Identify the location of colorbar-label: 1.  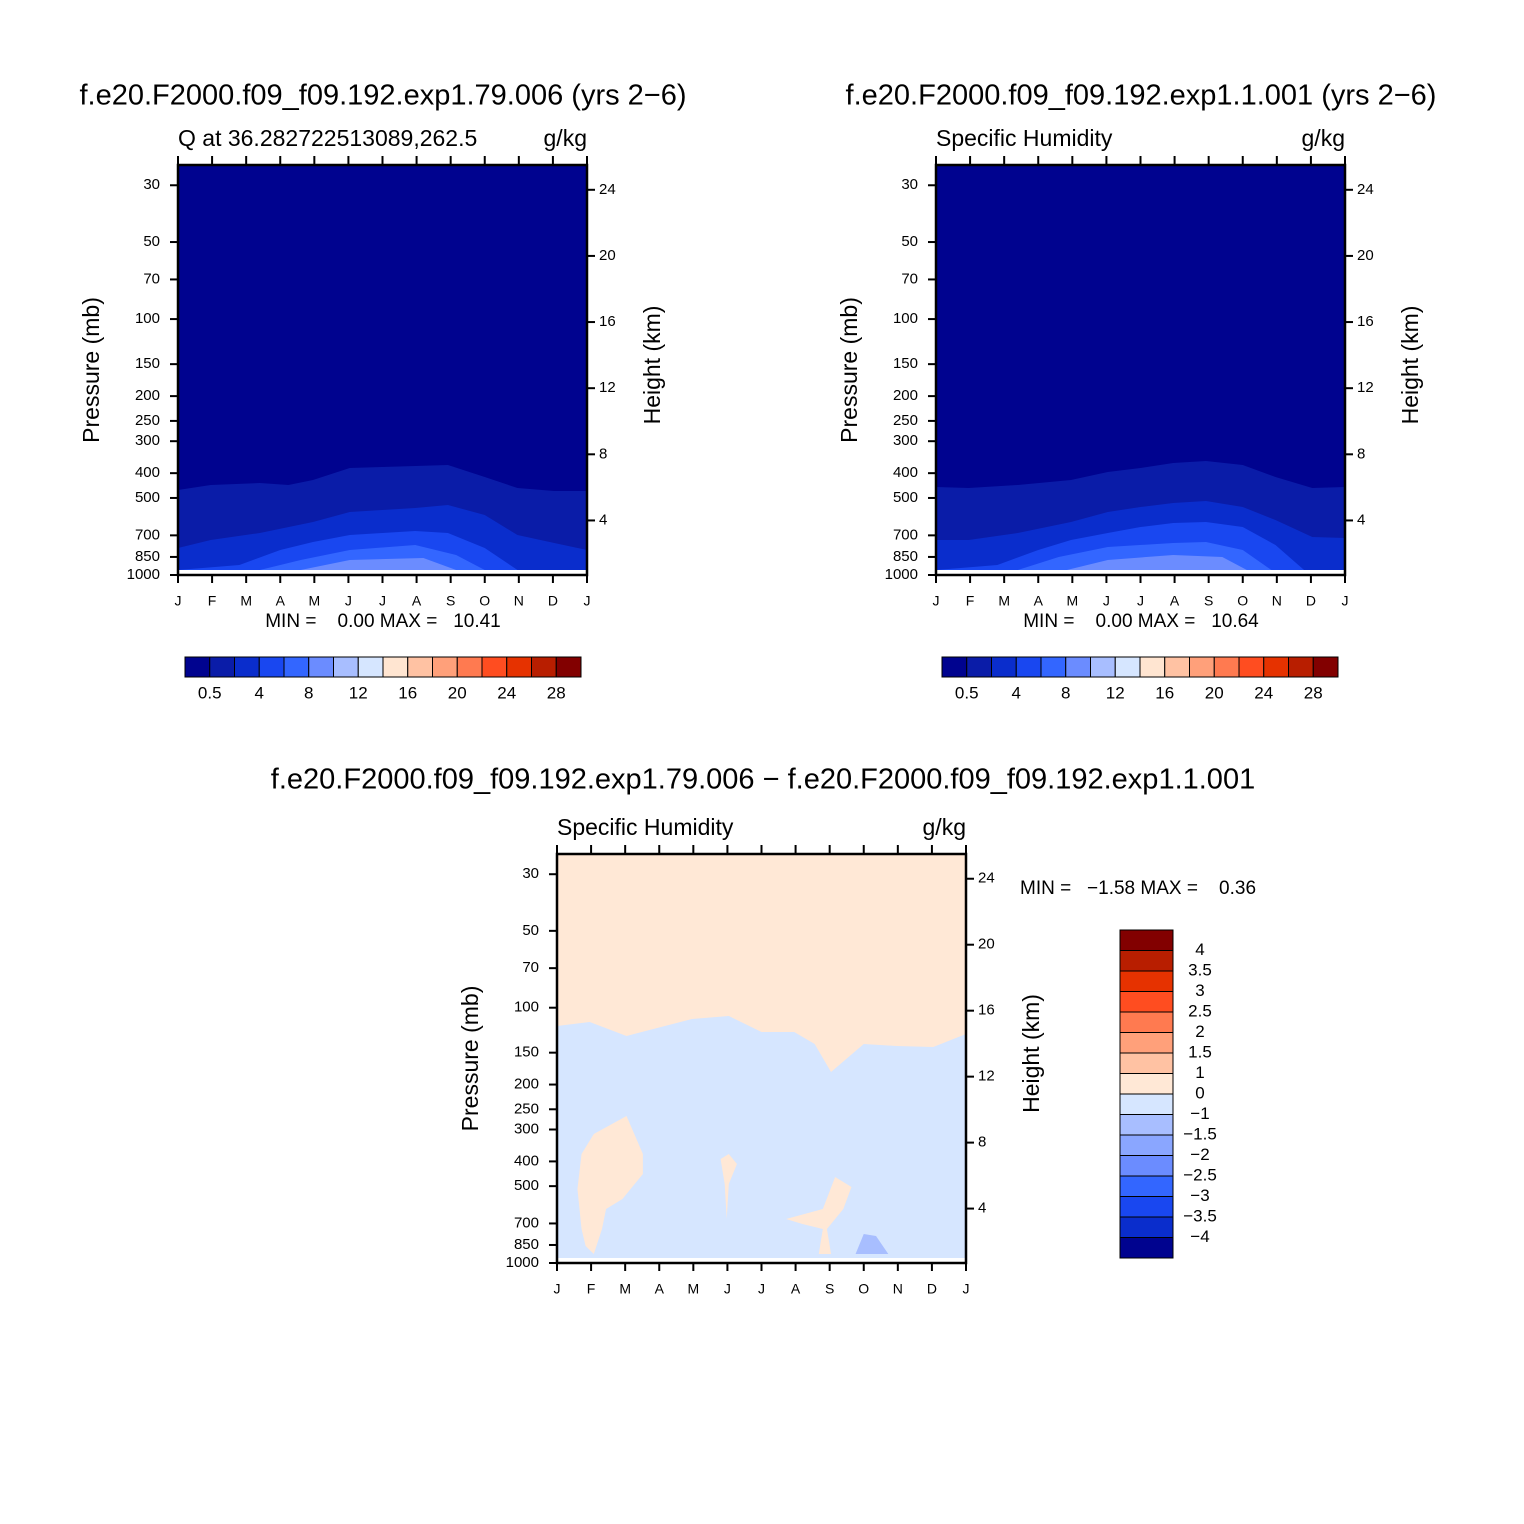
(1199, 1072).